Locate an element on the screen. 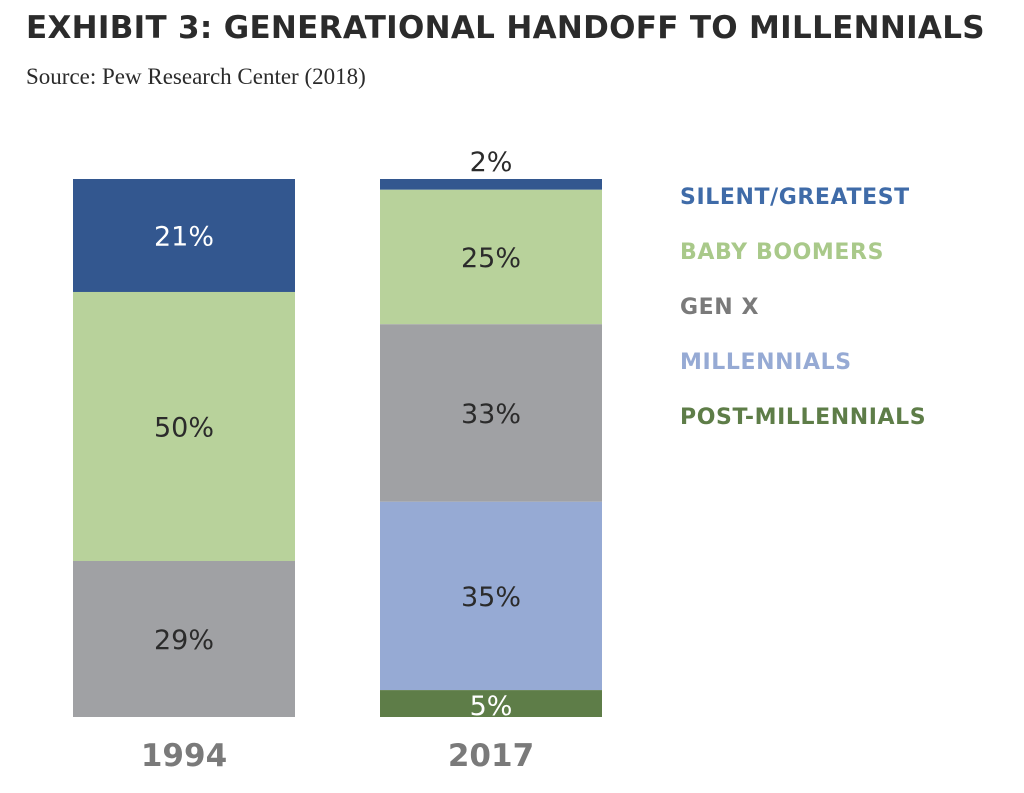  data-label-2017-gen-x: 33% is located at coordinates (491, 414).